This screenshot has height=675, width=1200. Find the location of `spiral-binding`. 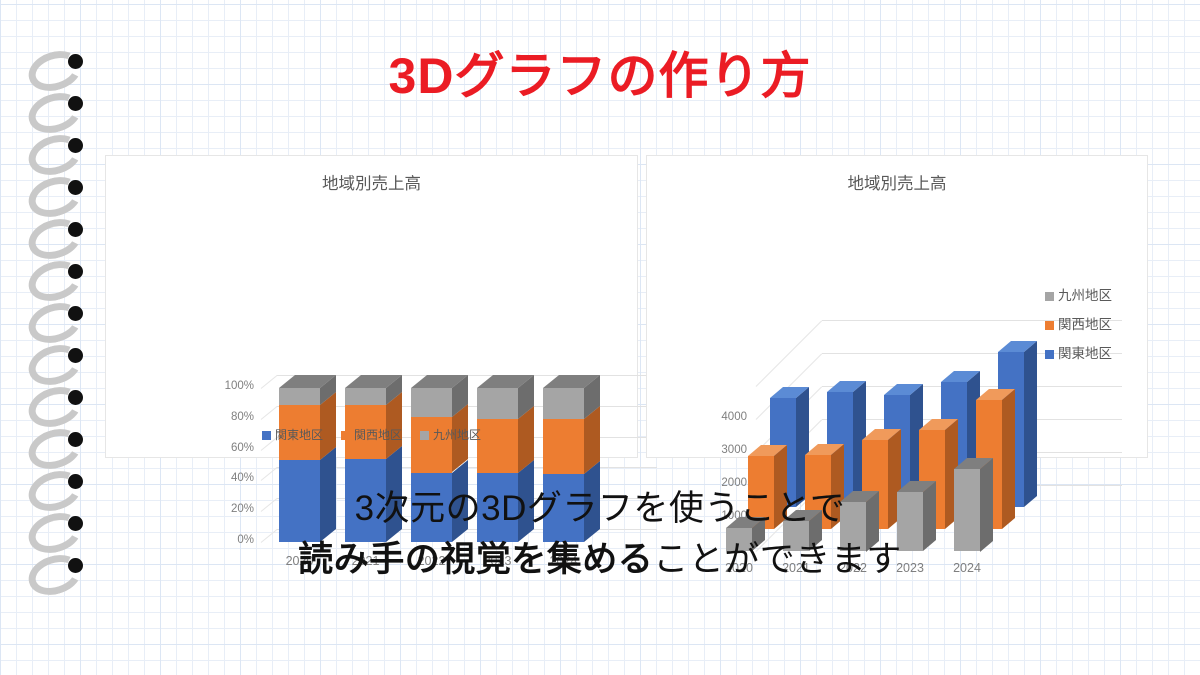

spiral-binding is located at coordinates (65, 328).